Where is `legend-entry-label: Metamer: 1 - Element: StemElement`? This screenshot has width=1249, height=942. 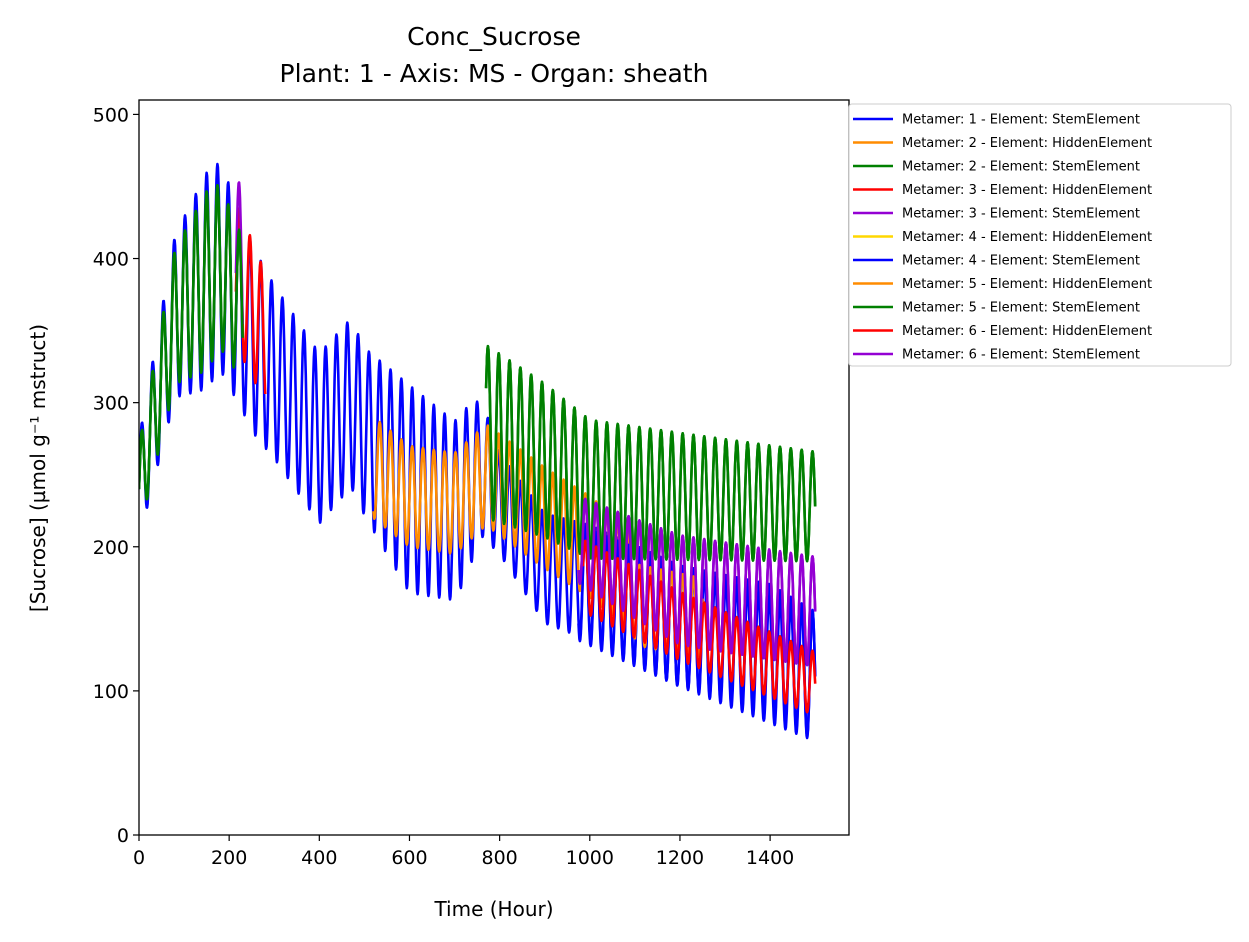
legend-entry-label: Metamer: 1 - Element: StemElement is located at coordinates (1021, 120).